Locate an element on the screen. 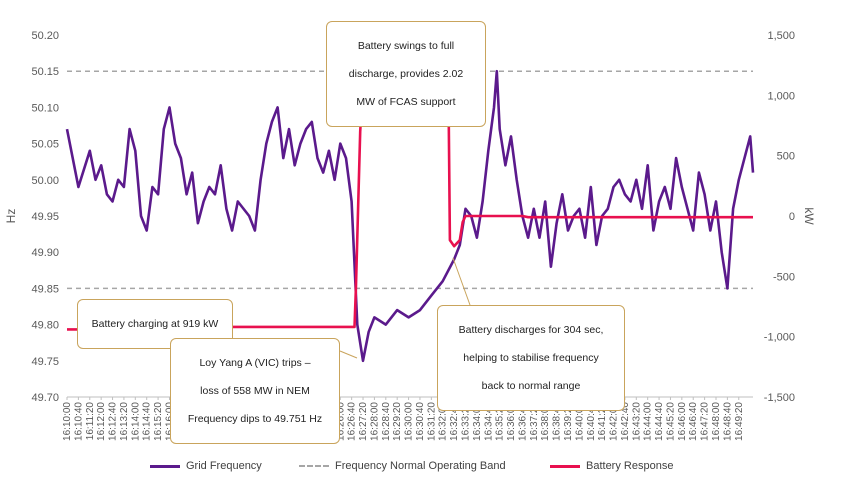  x-tick-label: 16:48:40 is located at coordinates (727, 421).